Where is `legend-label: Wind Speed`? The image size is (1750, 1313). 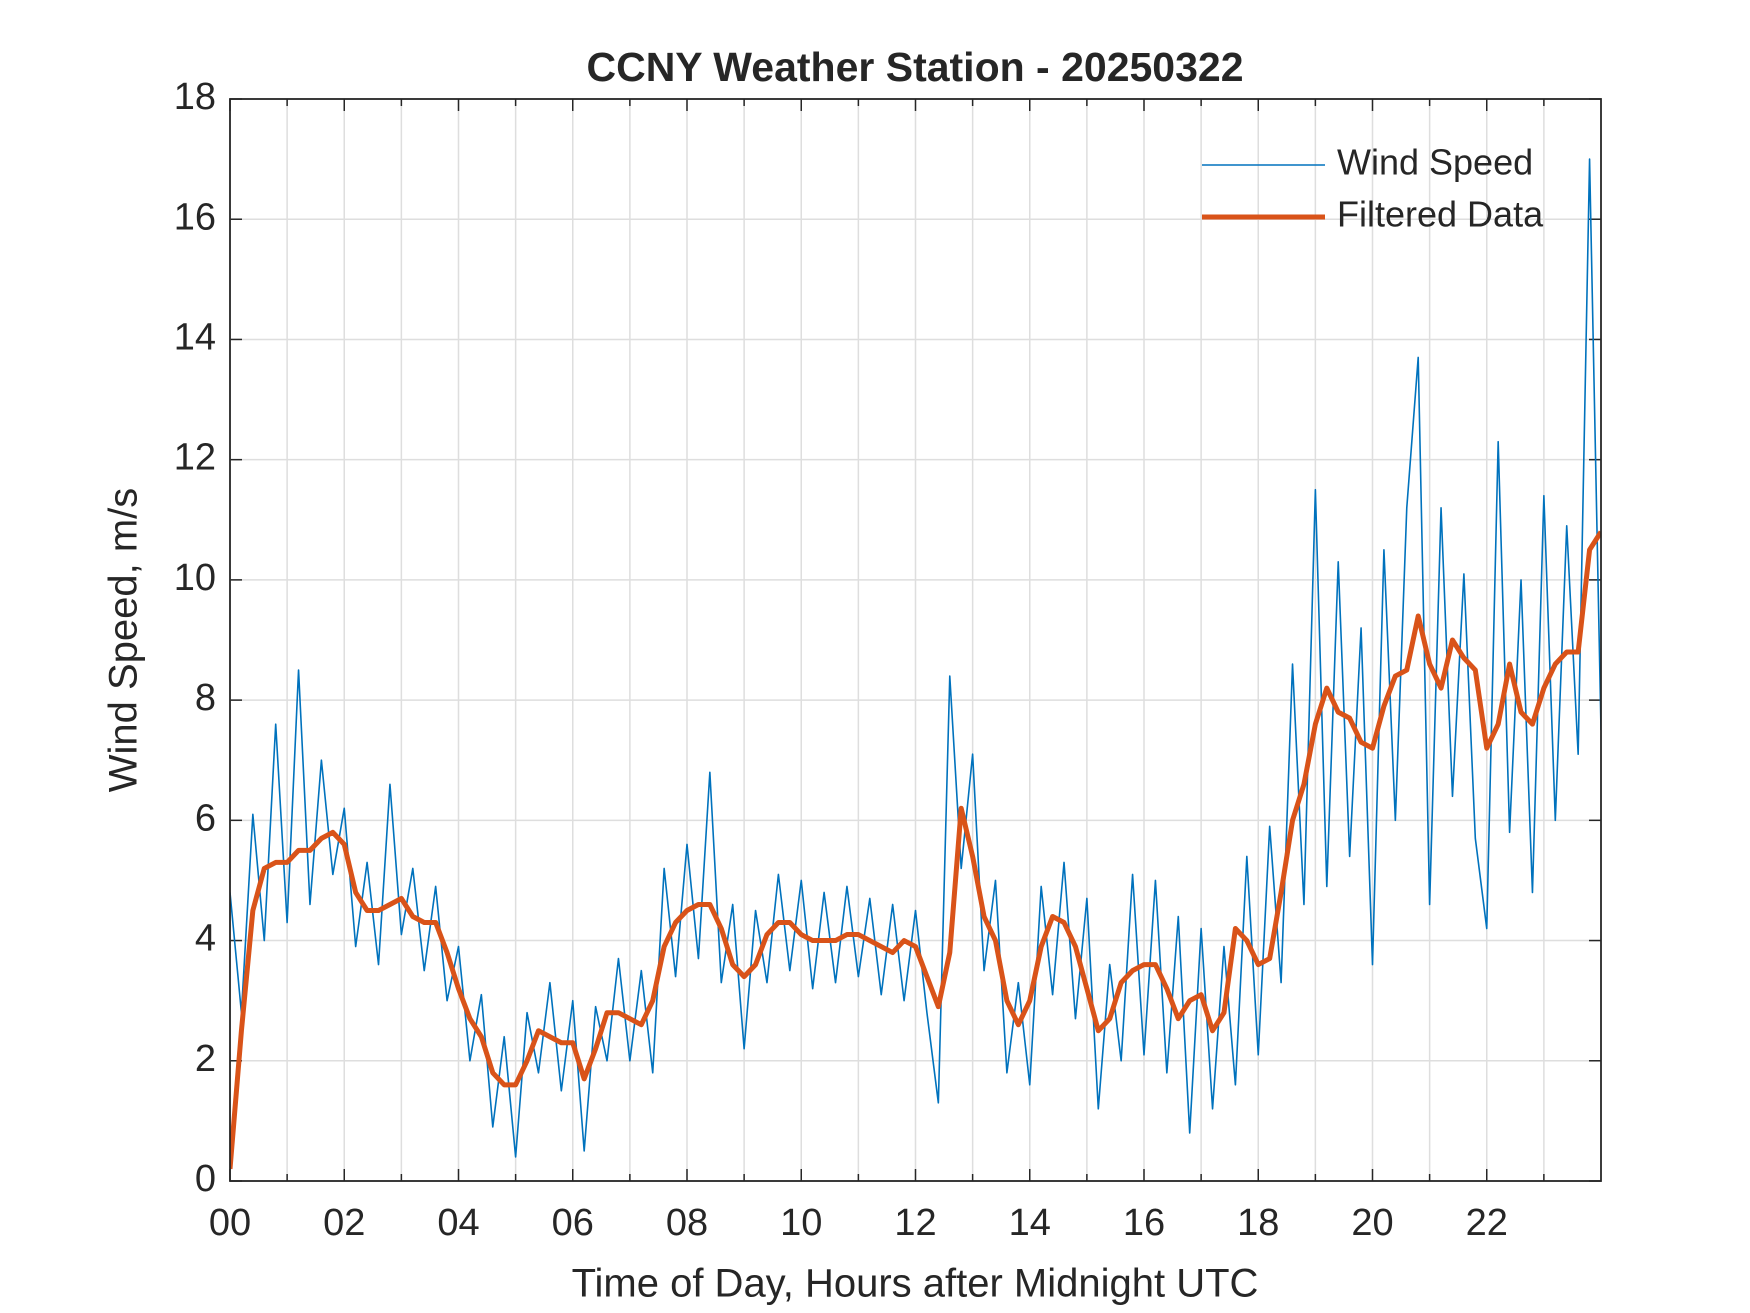
legend-label: Wind Speed is located at coordinates (1435, 162).